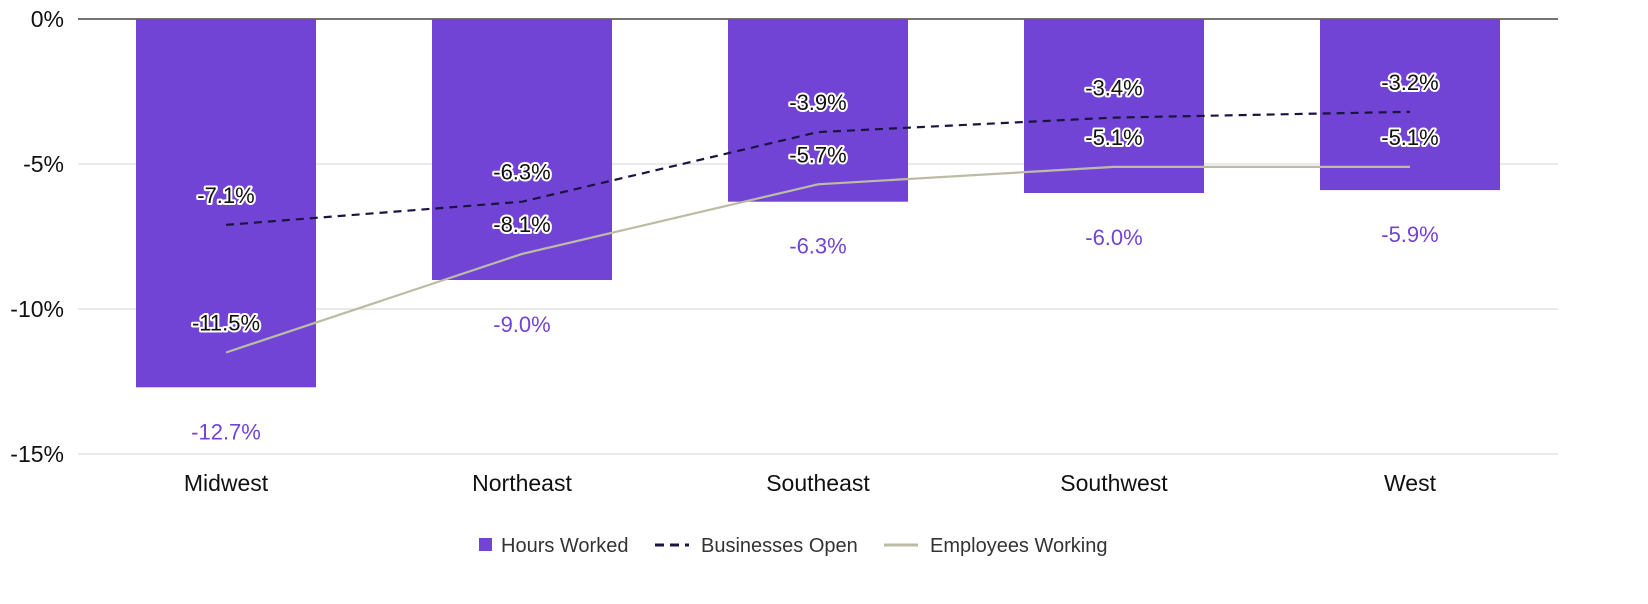  What do you see at coordinates (1114, 483) in the screenshot?
I see `x-category-label: Southwest` at bounding box center [1114, 483].